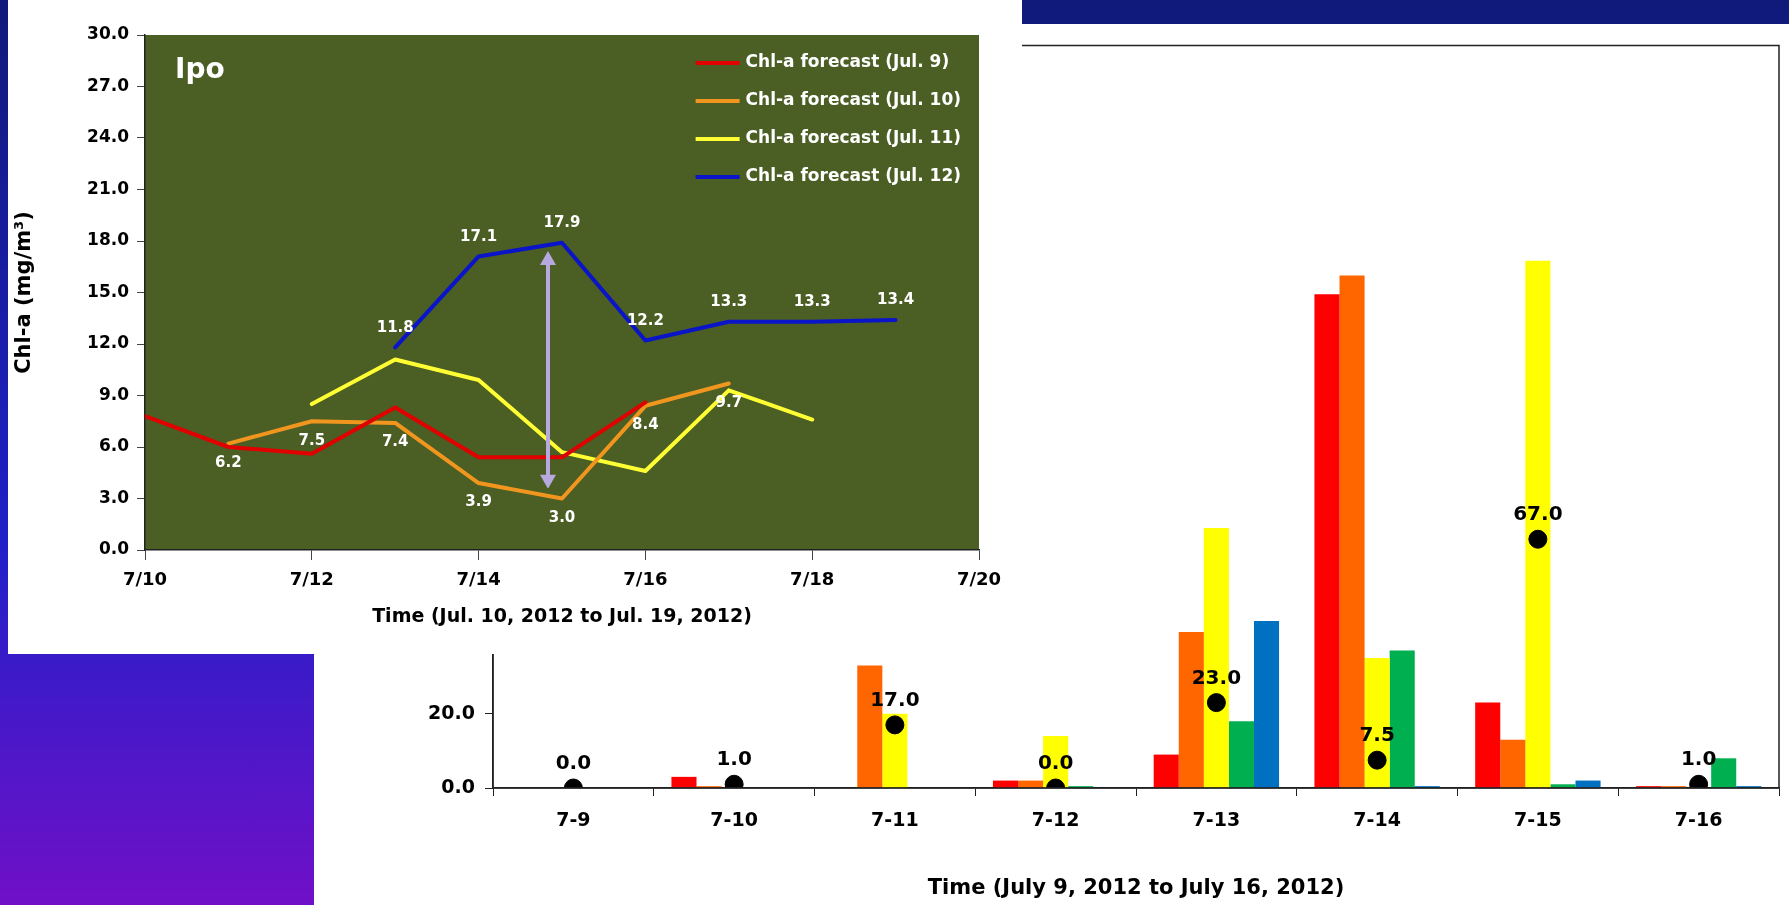  Describe the element at coordinates (114, 445) in the screenshot. I see `y-tick-label: 6.0` at that location.